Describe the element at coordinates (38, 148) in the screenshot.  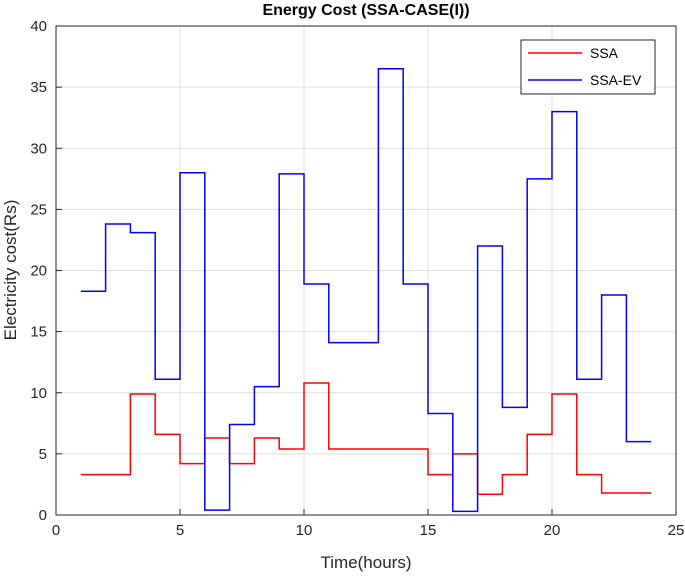
I see `y-tick-label: 30` at that location.